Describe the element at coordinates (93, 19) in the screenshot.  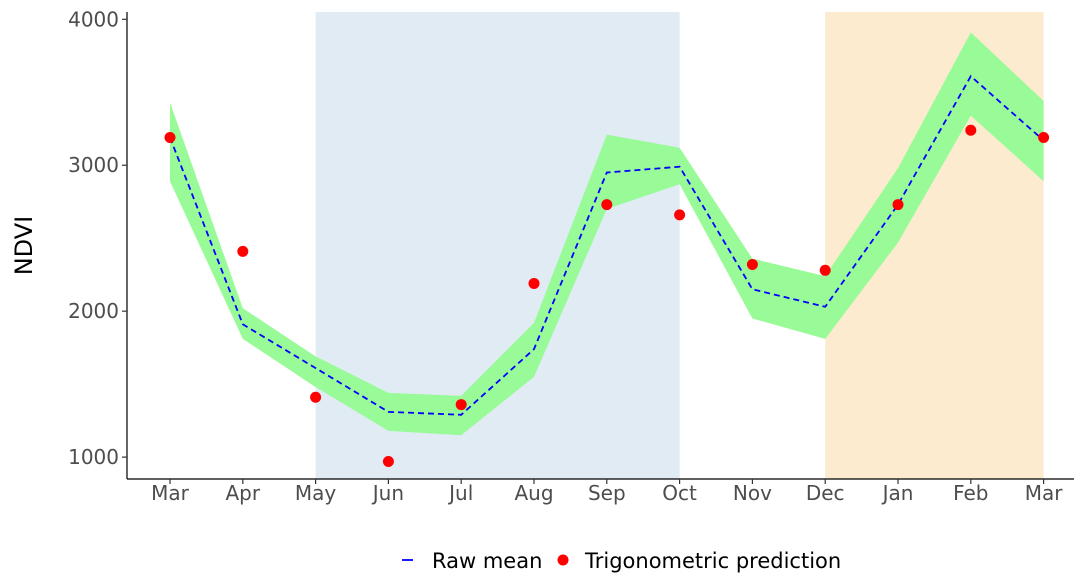
I see `y-tick-label: 4000` at that location.